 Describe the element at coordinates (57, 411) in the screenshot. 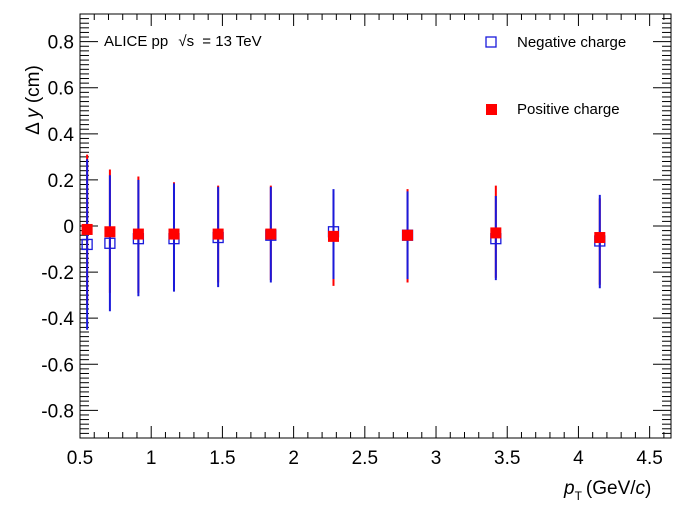

I see `y-tick-label: -0.8` at that location.